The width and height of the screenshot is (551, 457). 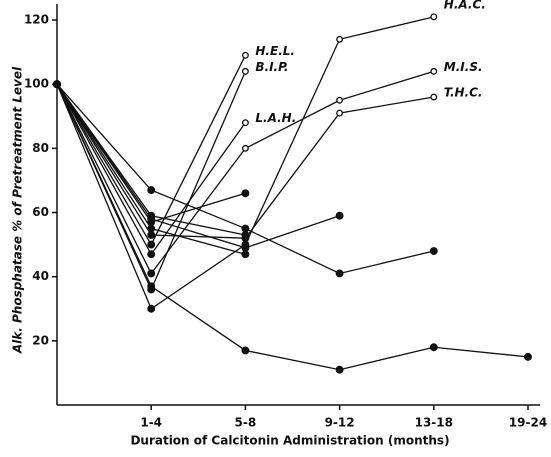 I want to click on series-label: H.E.L., so click(x=275, y=51).